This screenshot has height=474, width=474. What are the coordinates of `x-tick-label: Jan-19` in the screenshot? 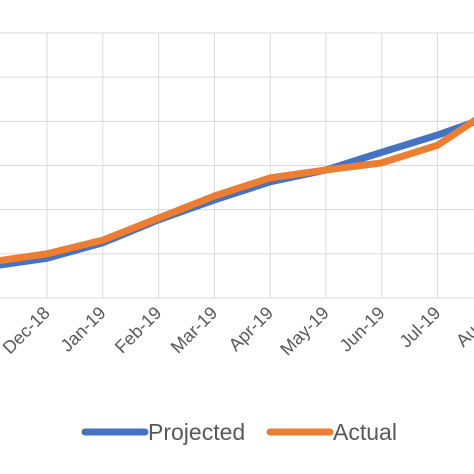 It's located at (83, 329).